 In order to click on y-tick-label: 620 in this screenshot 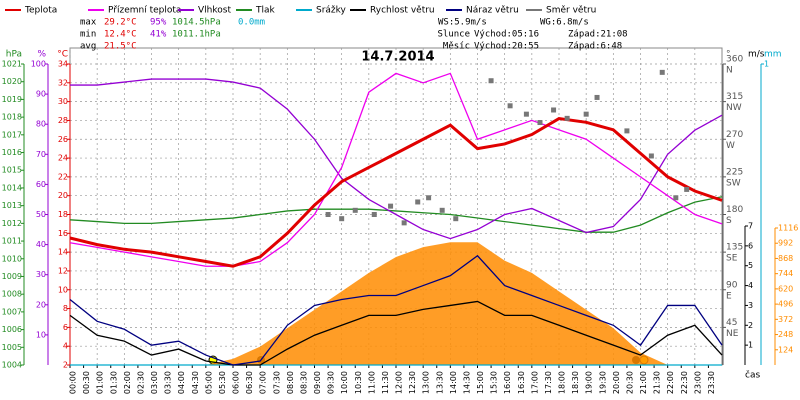, I will do `click(785, 288)`.